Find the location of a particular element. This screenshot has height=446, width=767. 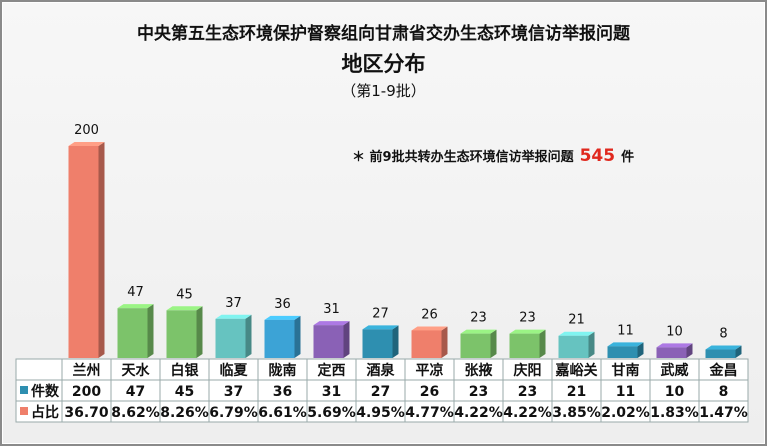

data-label: 47 is located at coordinates (135, 292).